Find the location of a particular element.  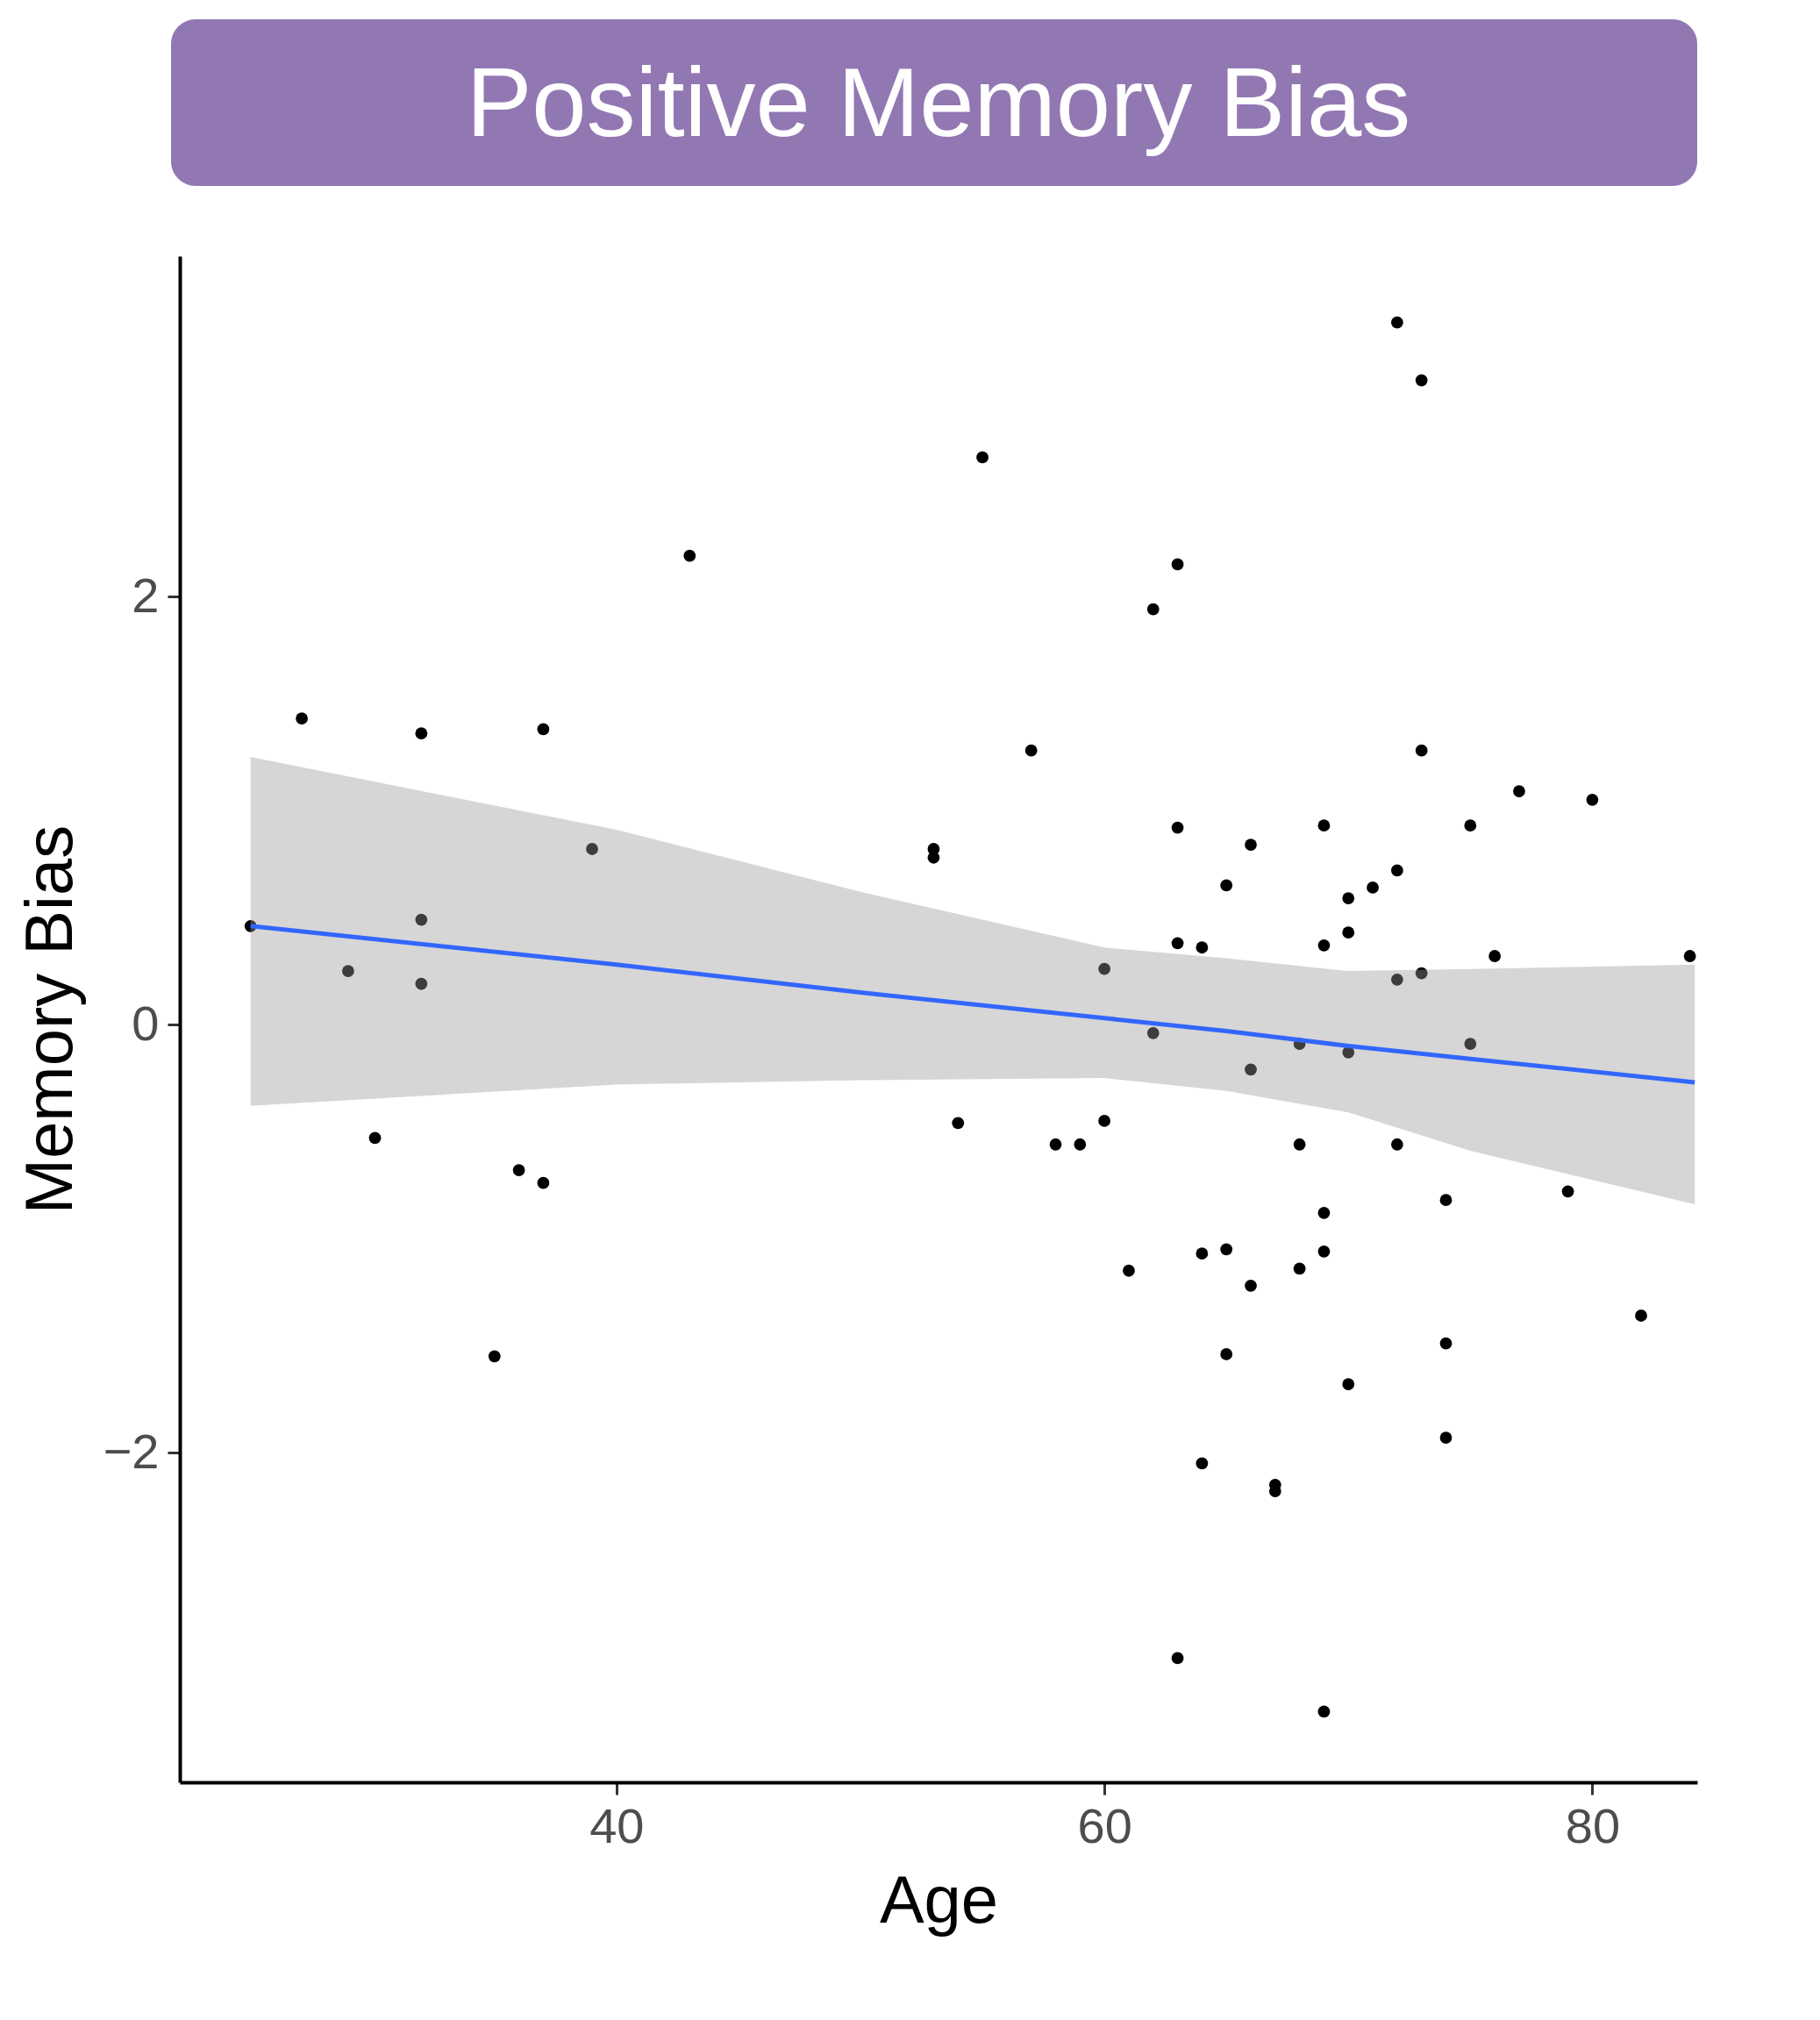

y-axis-title: Memory Bias is located at coordinates (48, 1019).